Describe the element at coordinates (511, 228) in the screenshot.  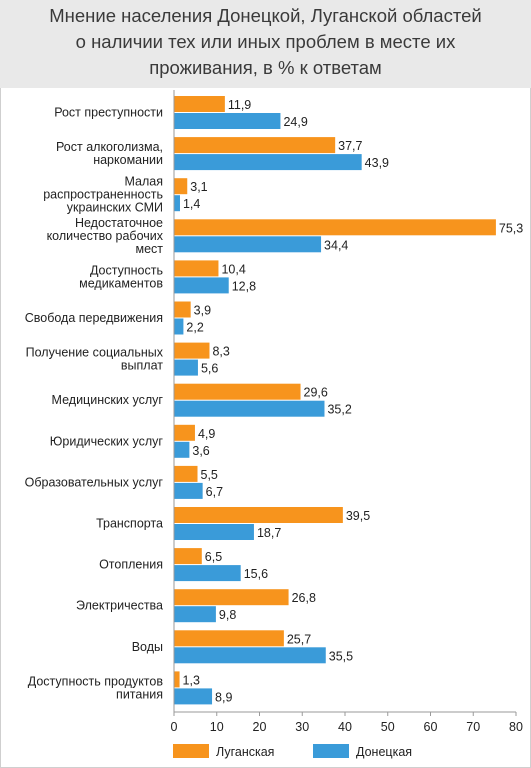
I see `data-label: 75,3` at that location.